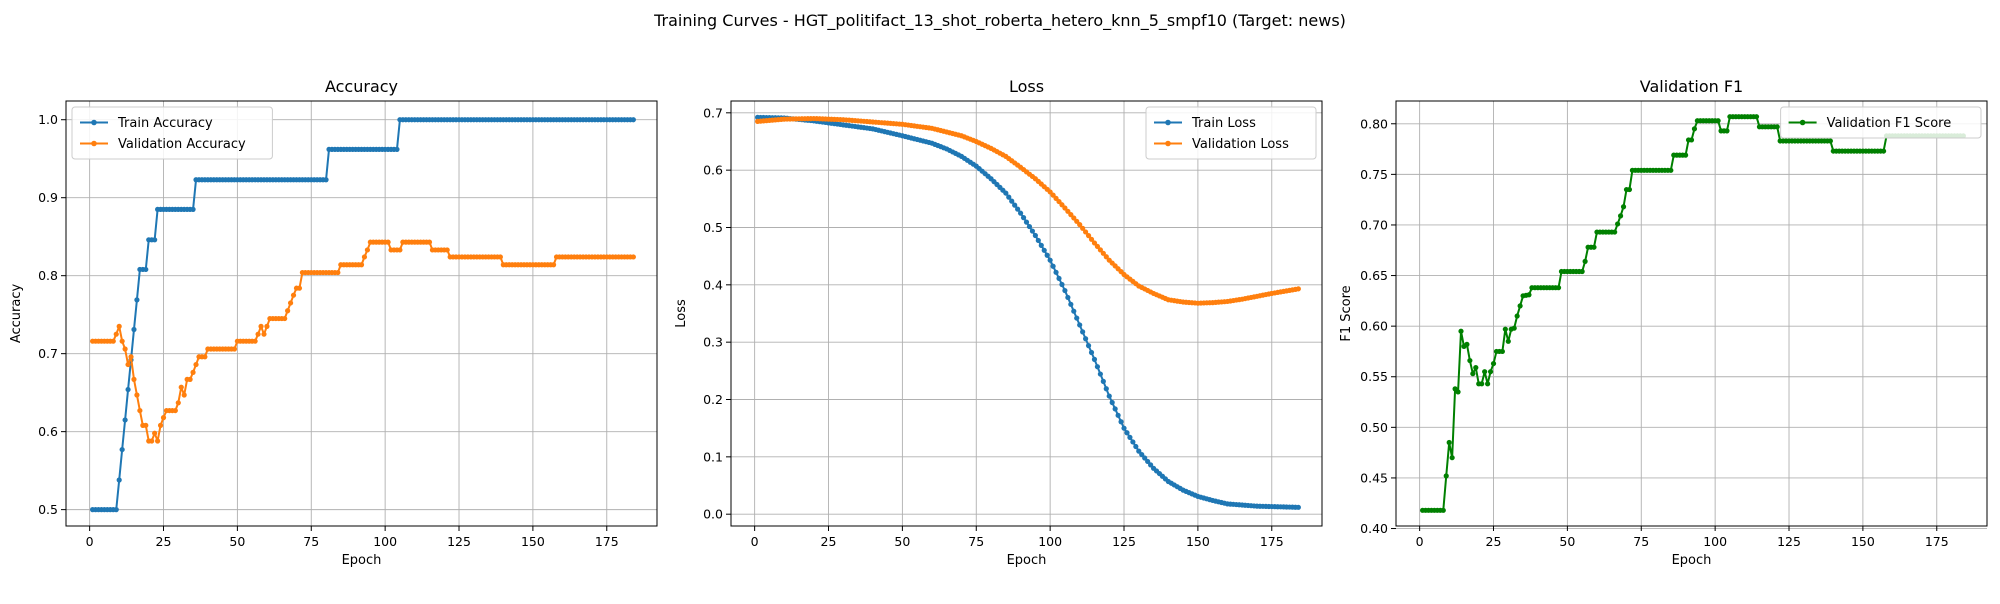  Describe the element at coordinates (48, 197) in the screenshot. I see `y-tick-label: 0.9` at that location.